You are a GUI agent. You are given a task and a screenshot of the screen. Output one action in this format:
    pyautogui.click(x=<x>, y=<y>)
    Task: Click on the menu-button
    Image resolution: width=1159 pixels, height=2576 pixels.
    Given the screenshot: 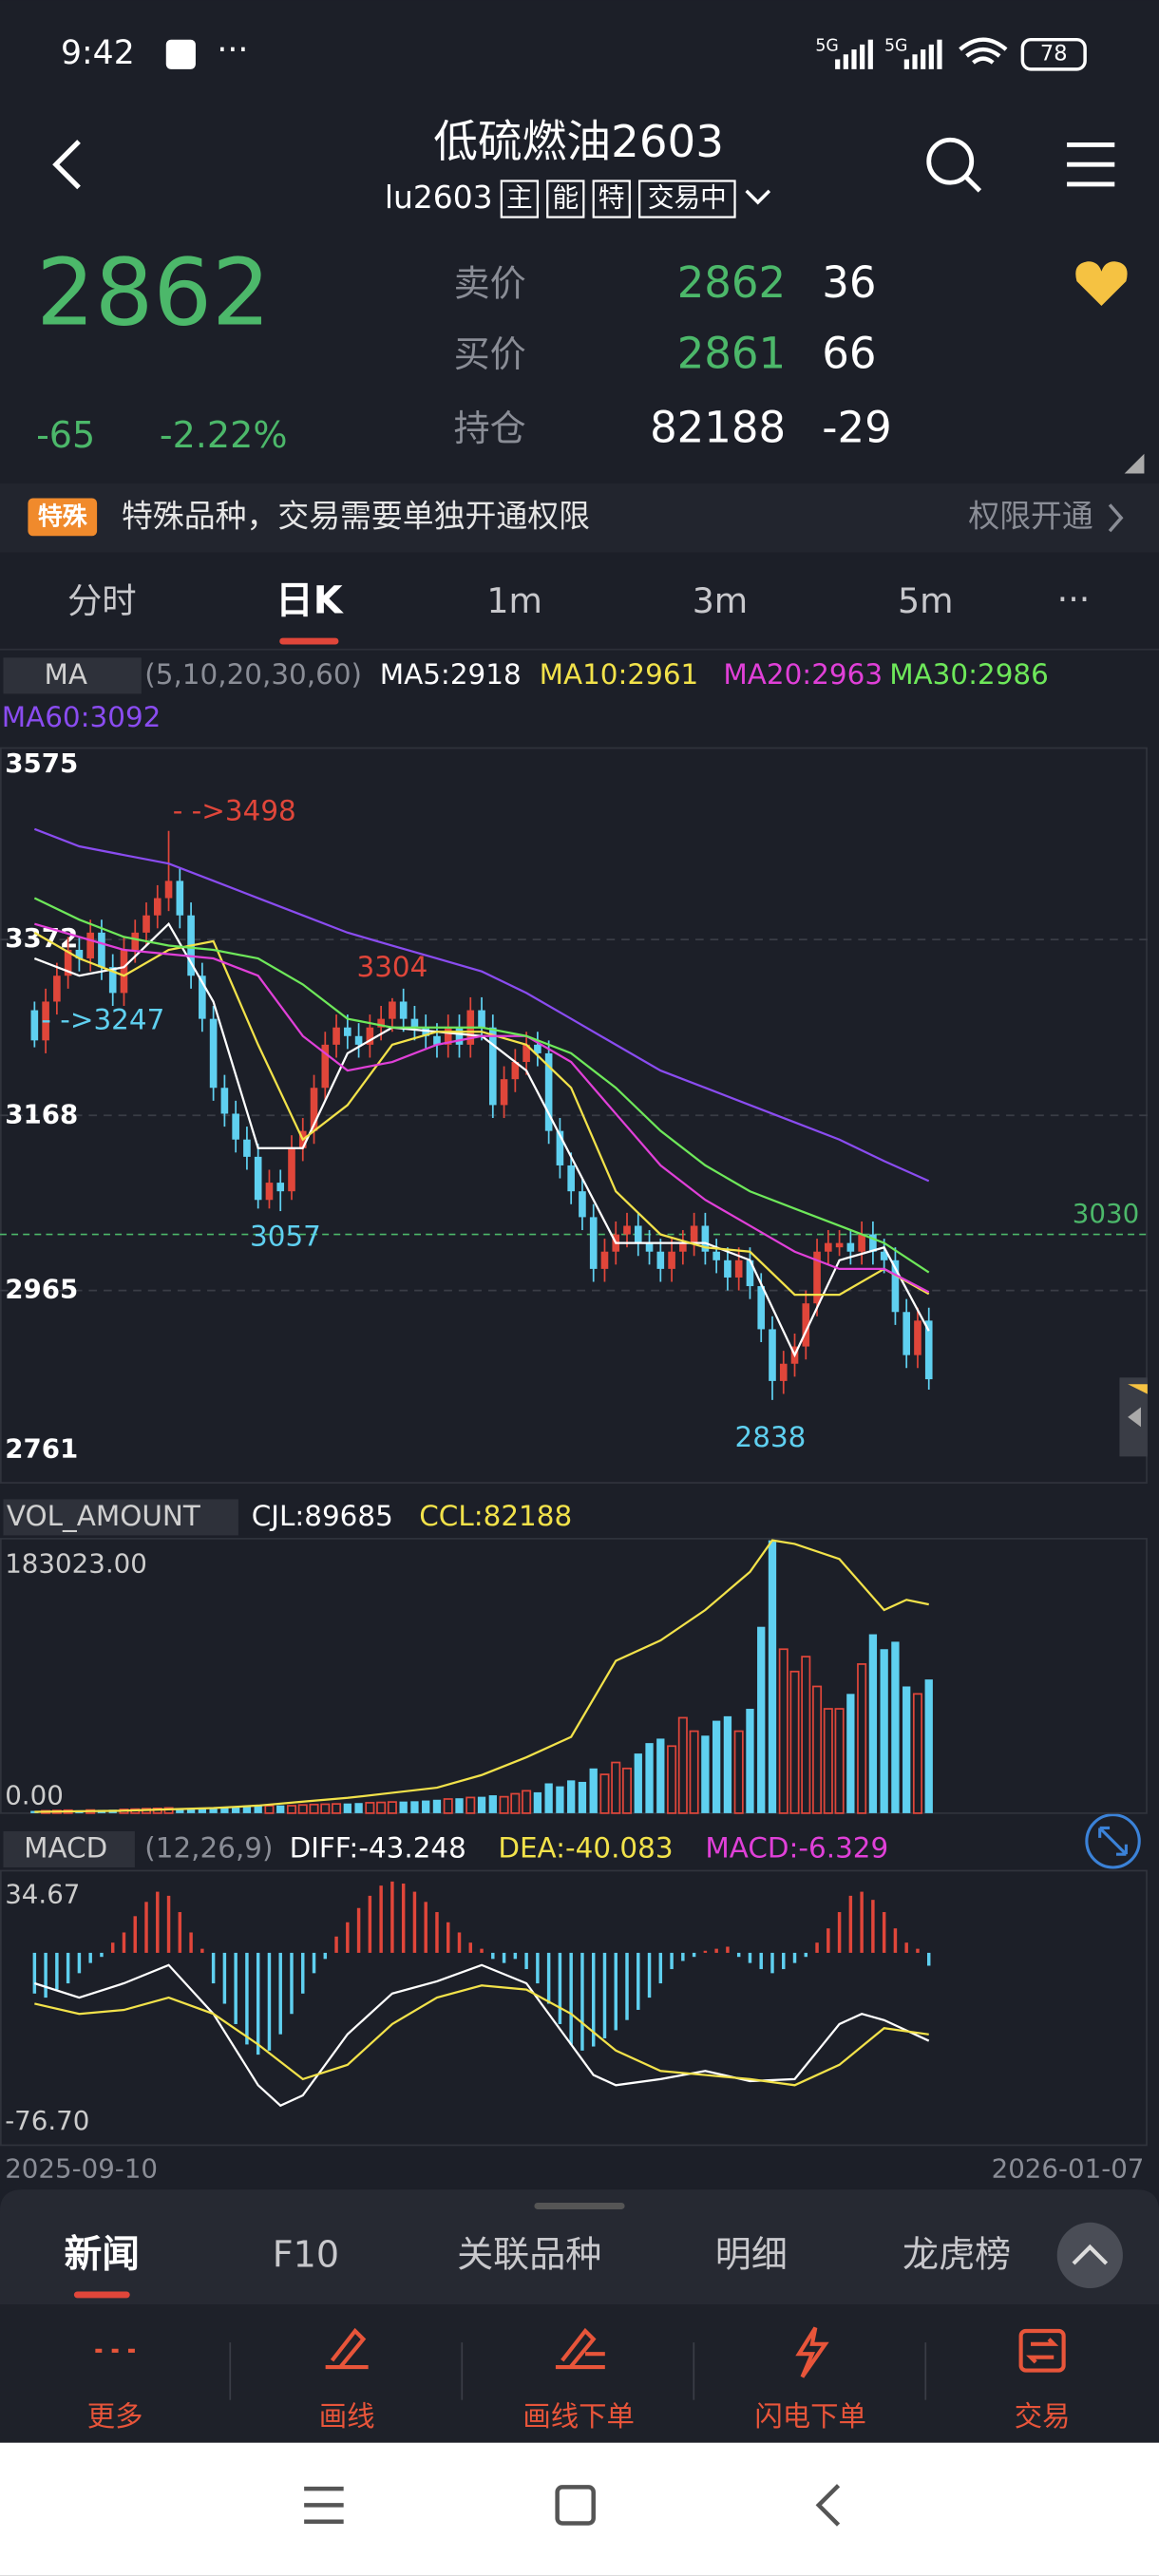 What is the action you would take?
    pyautogui.click(x=1091, y=164)
    